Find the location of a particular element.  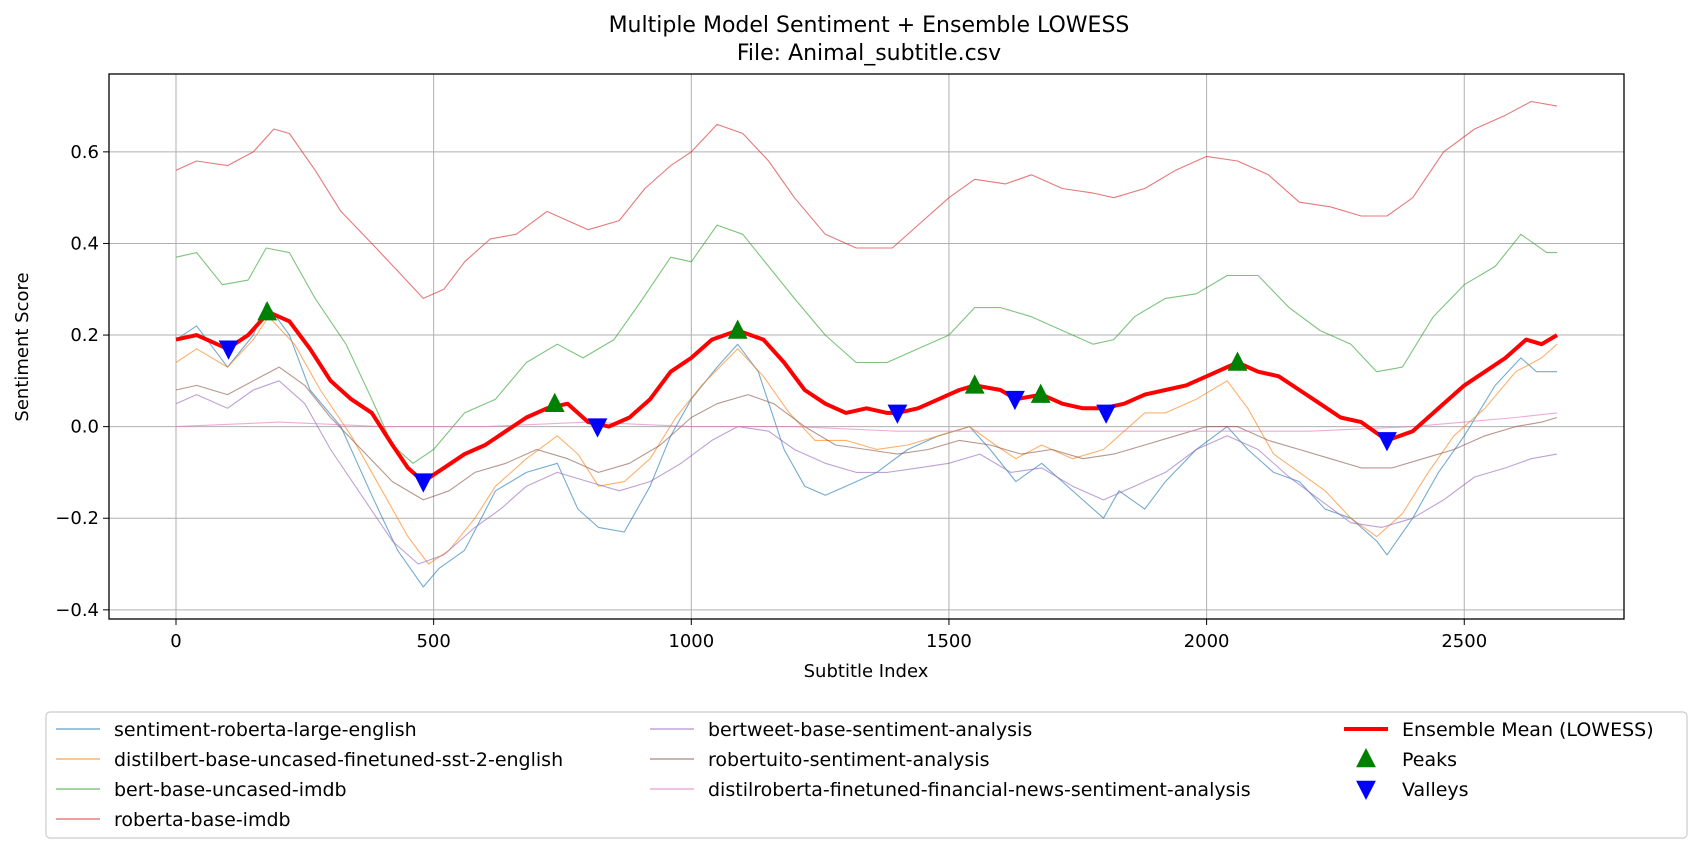

legend-label: sentiment-roberta-large-english is located at coordinates (265, 730).